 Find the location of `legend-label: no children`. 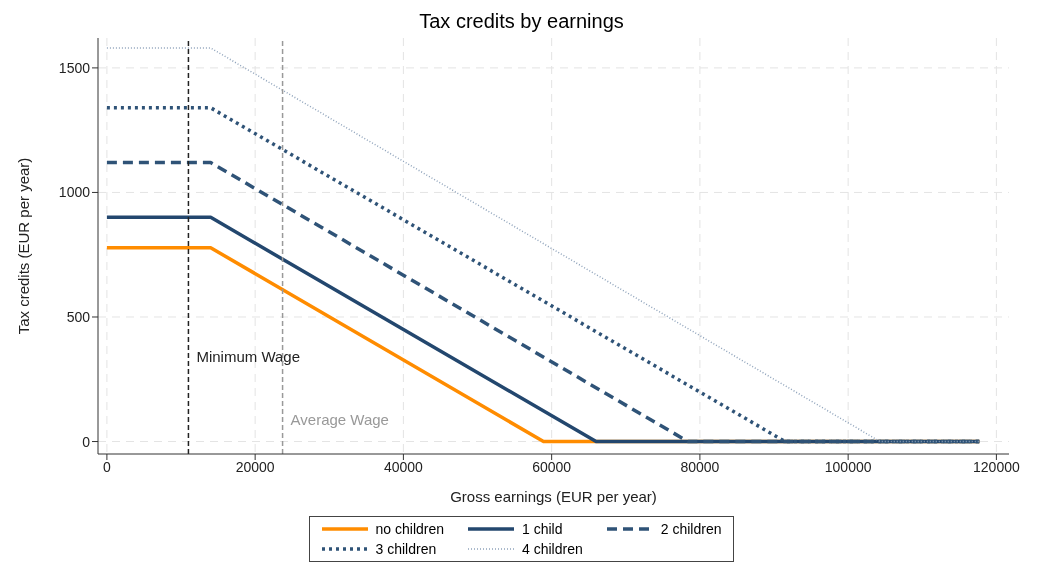

legend-label: no children is located at coordinates (410, 529).